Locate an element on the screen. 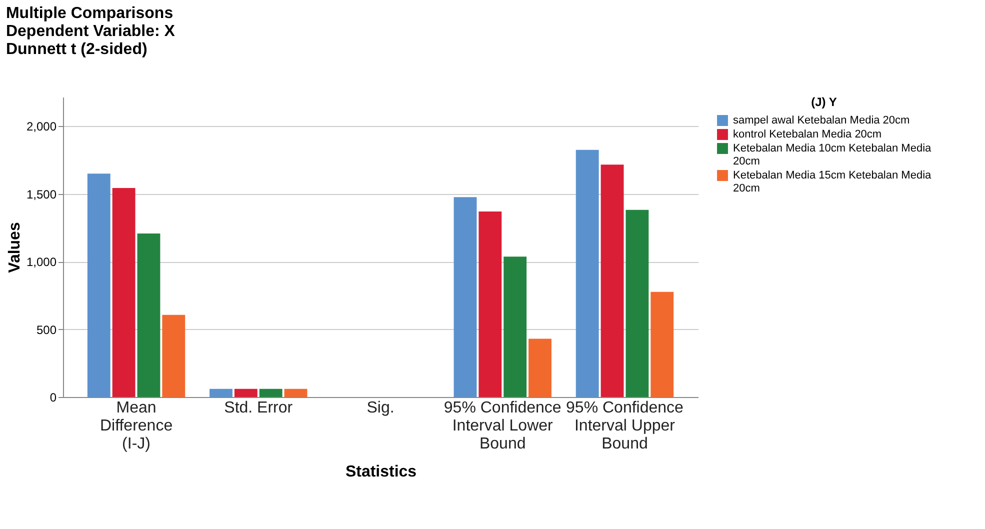 This screenshot has height=529, width=985. text: Dunnett t (2-sided) is located at coordinates (77, 49).